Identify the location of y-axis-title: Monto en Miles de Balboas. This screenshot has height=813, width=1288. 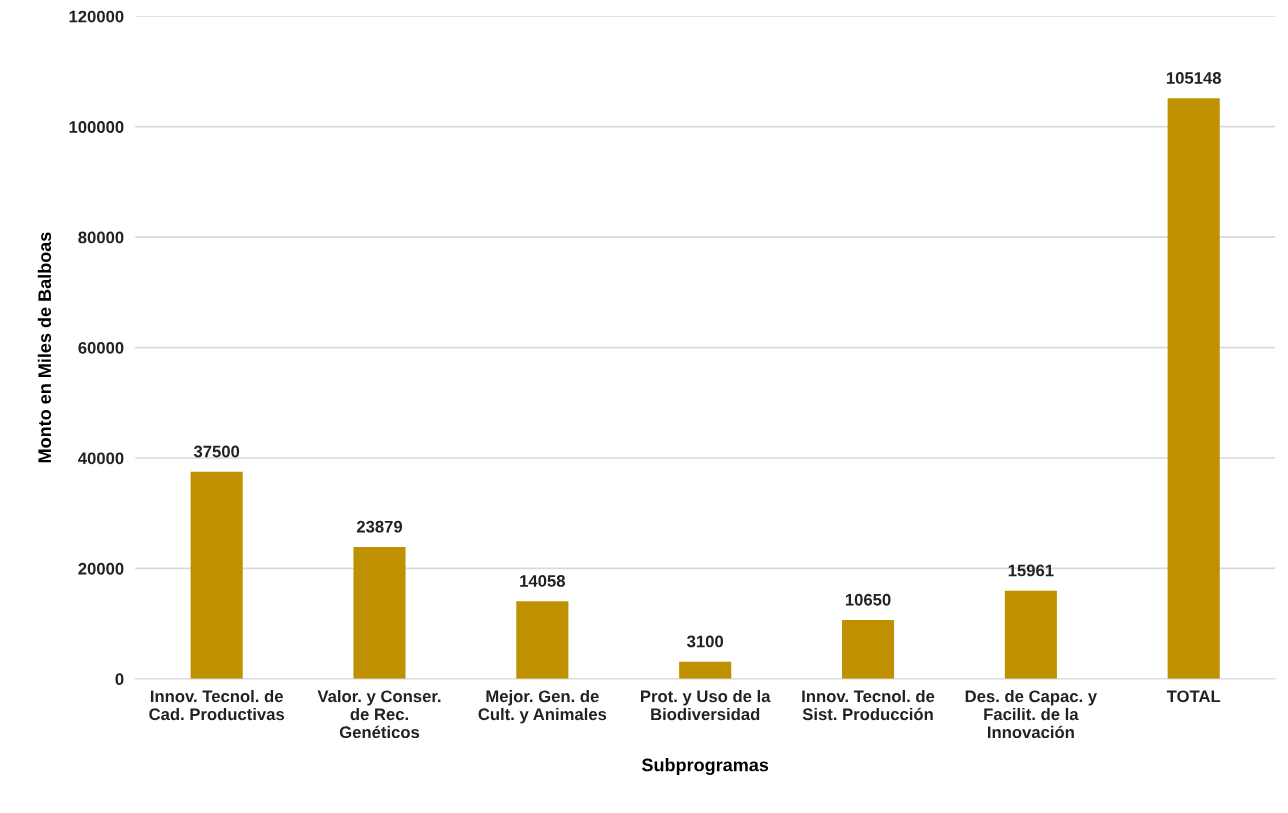
(44, 347).